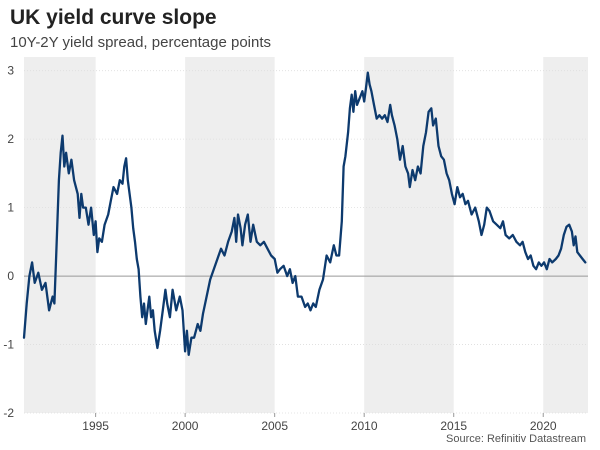 This screenshot has height=450, width=600. Describe the element at coordinates (10, 139) in the screenshot. I see `y-tick-label: 2` at that location.